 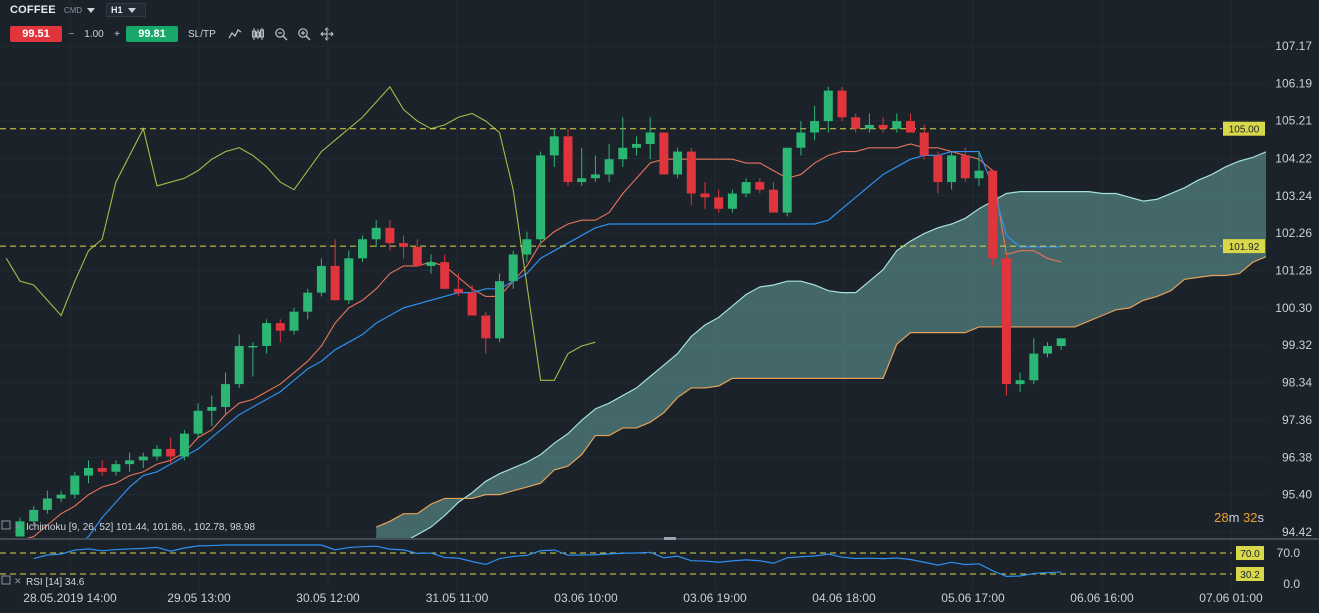 What do you see at coordinates (117, 34) in the screenshot?
I see `quantity-plus-button: +` at bounding box center [117, 34].